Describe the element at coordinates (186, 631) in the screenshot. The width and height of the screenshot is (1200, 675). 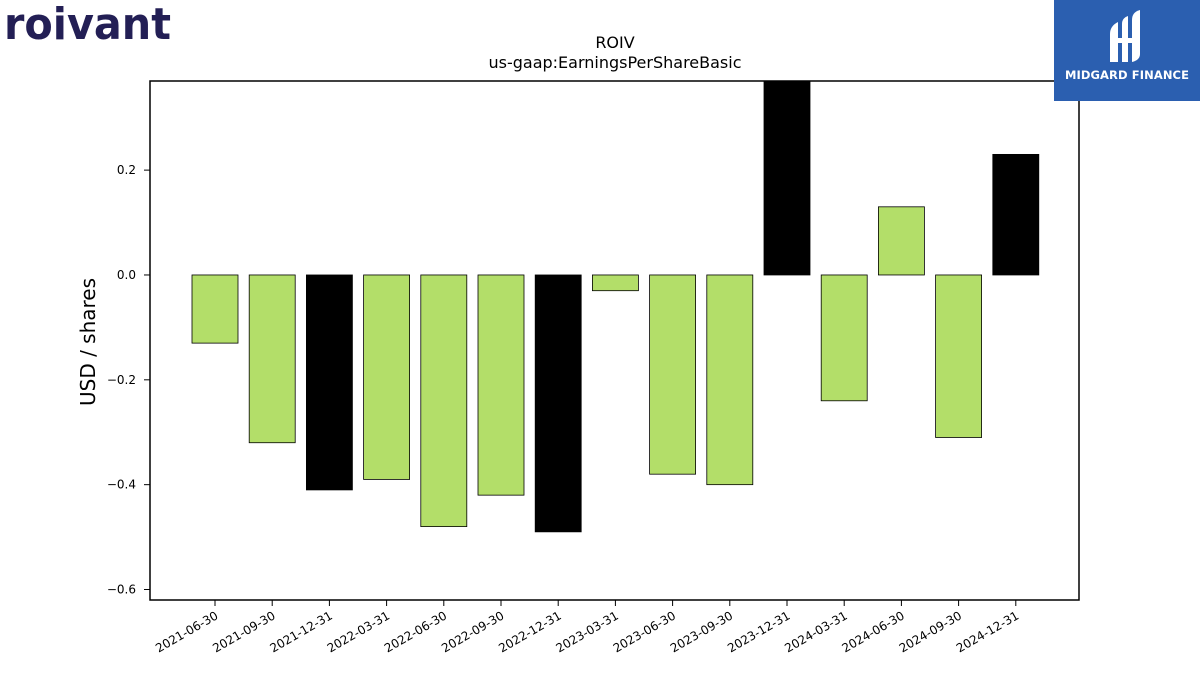
I see `x-tick-label: 2021-06-30` at that location.